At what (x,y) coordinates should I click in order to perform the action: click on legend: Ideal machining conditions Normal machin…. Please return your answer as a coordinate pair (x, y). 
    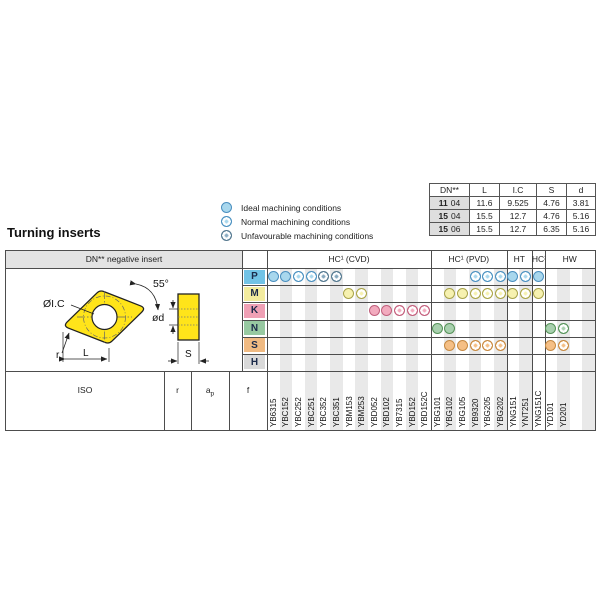
    Looking at the image, I should click on (297, 222).